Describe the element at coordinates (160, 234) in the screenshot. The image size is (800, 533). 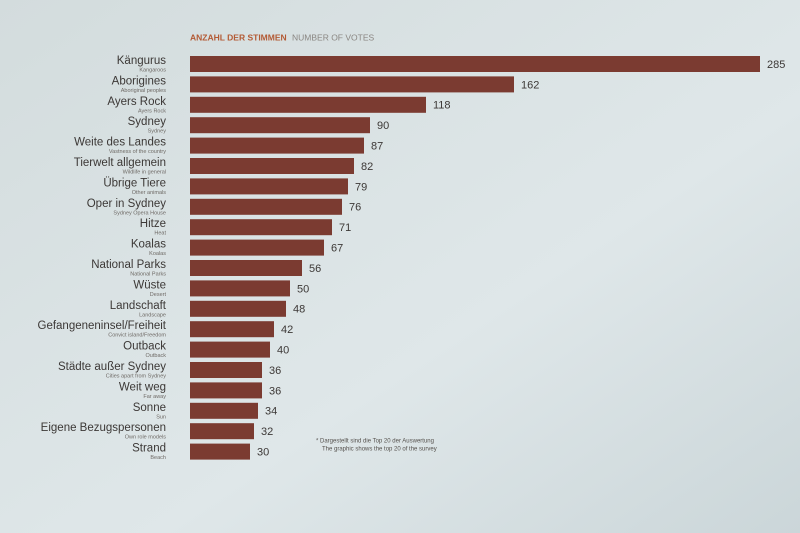
I see `category-translation: Heat` at that location.